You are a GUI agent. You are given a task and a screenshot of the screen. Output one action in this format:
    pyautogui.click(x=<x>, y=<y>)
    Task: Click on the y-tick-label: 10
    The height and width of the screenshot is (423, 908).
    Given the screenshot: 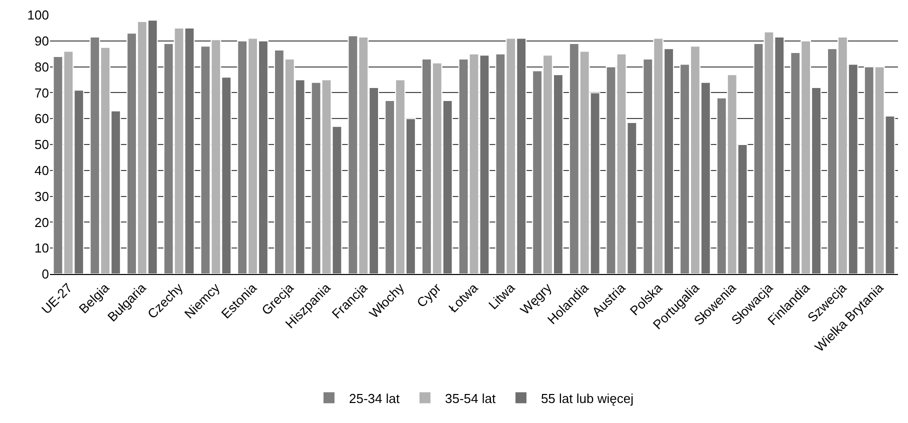 What is the action you would take?
    pyautogui.click(x=41, y=248)
    